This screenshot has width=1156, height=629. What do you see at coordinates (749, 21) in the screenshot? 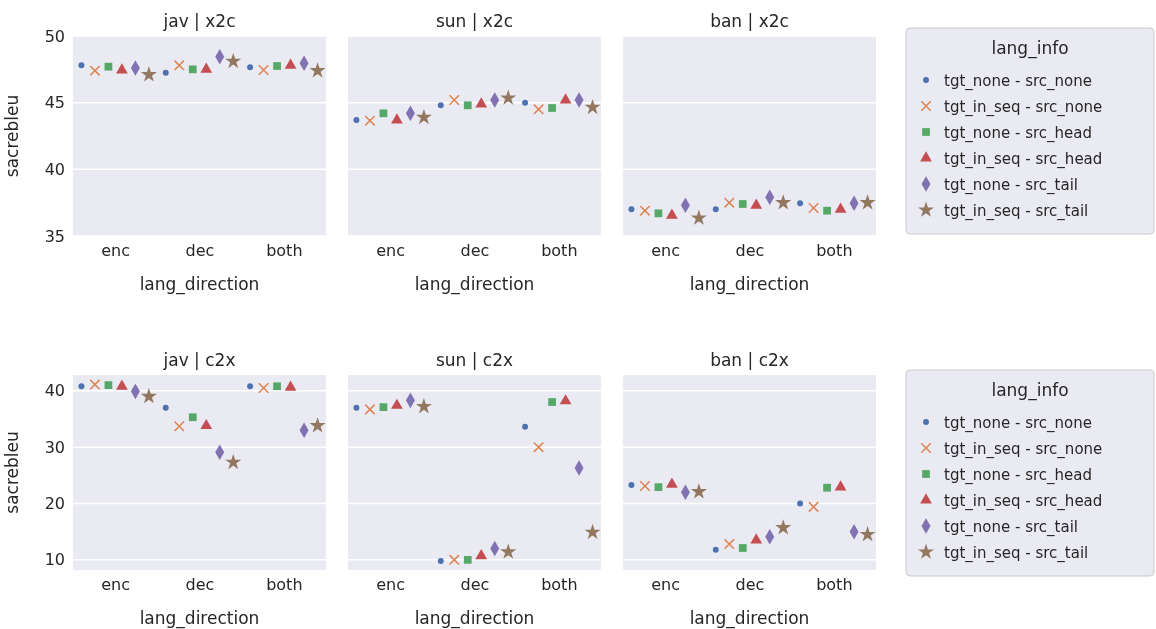
I see `chart-title: ban | x2c` at bounding box center [749, 21].